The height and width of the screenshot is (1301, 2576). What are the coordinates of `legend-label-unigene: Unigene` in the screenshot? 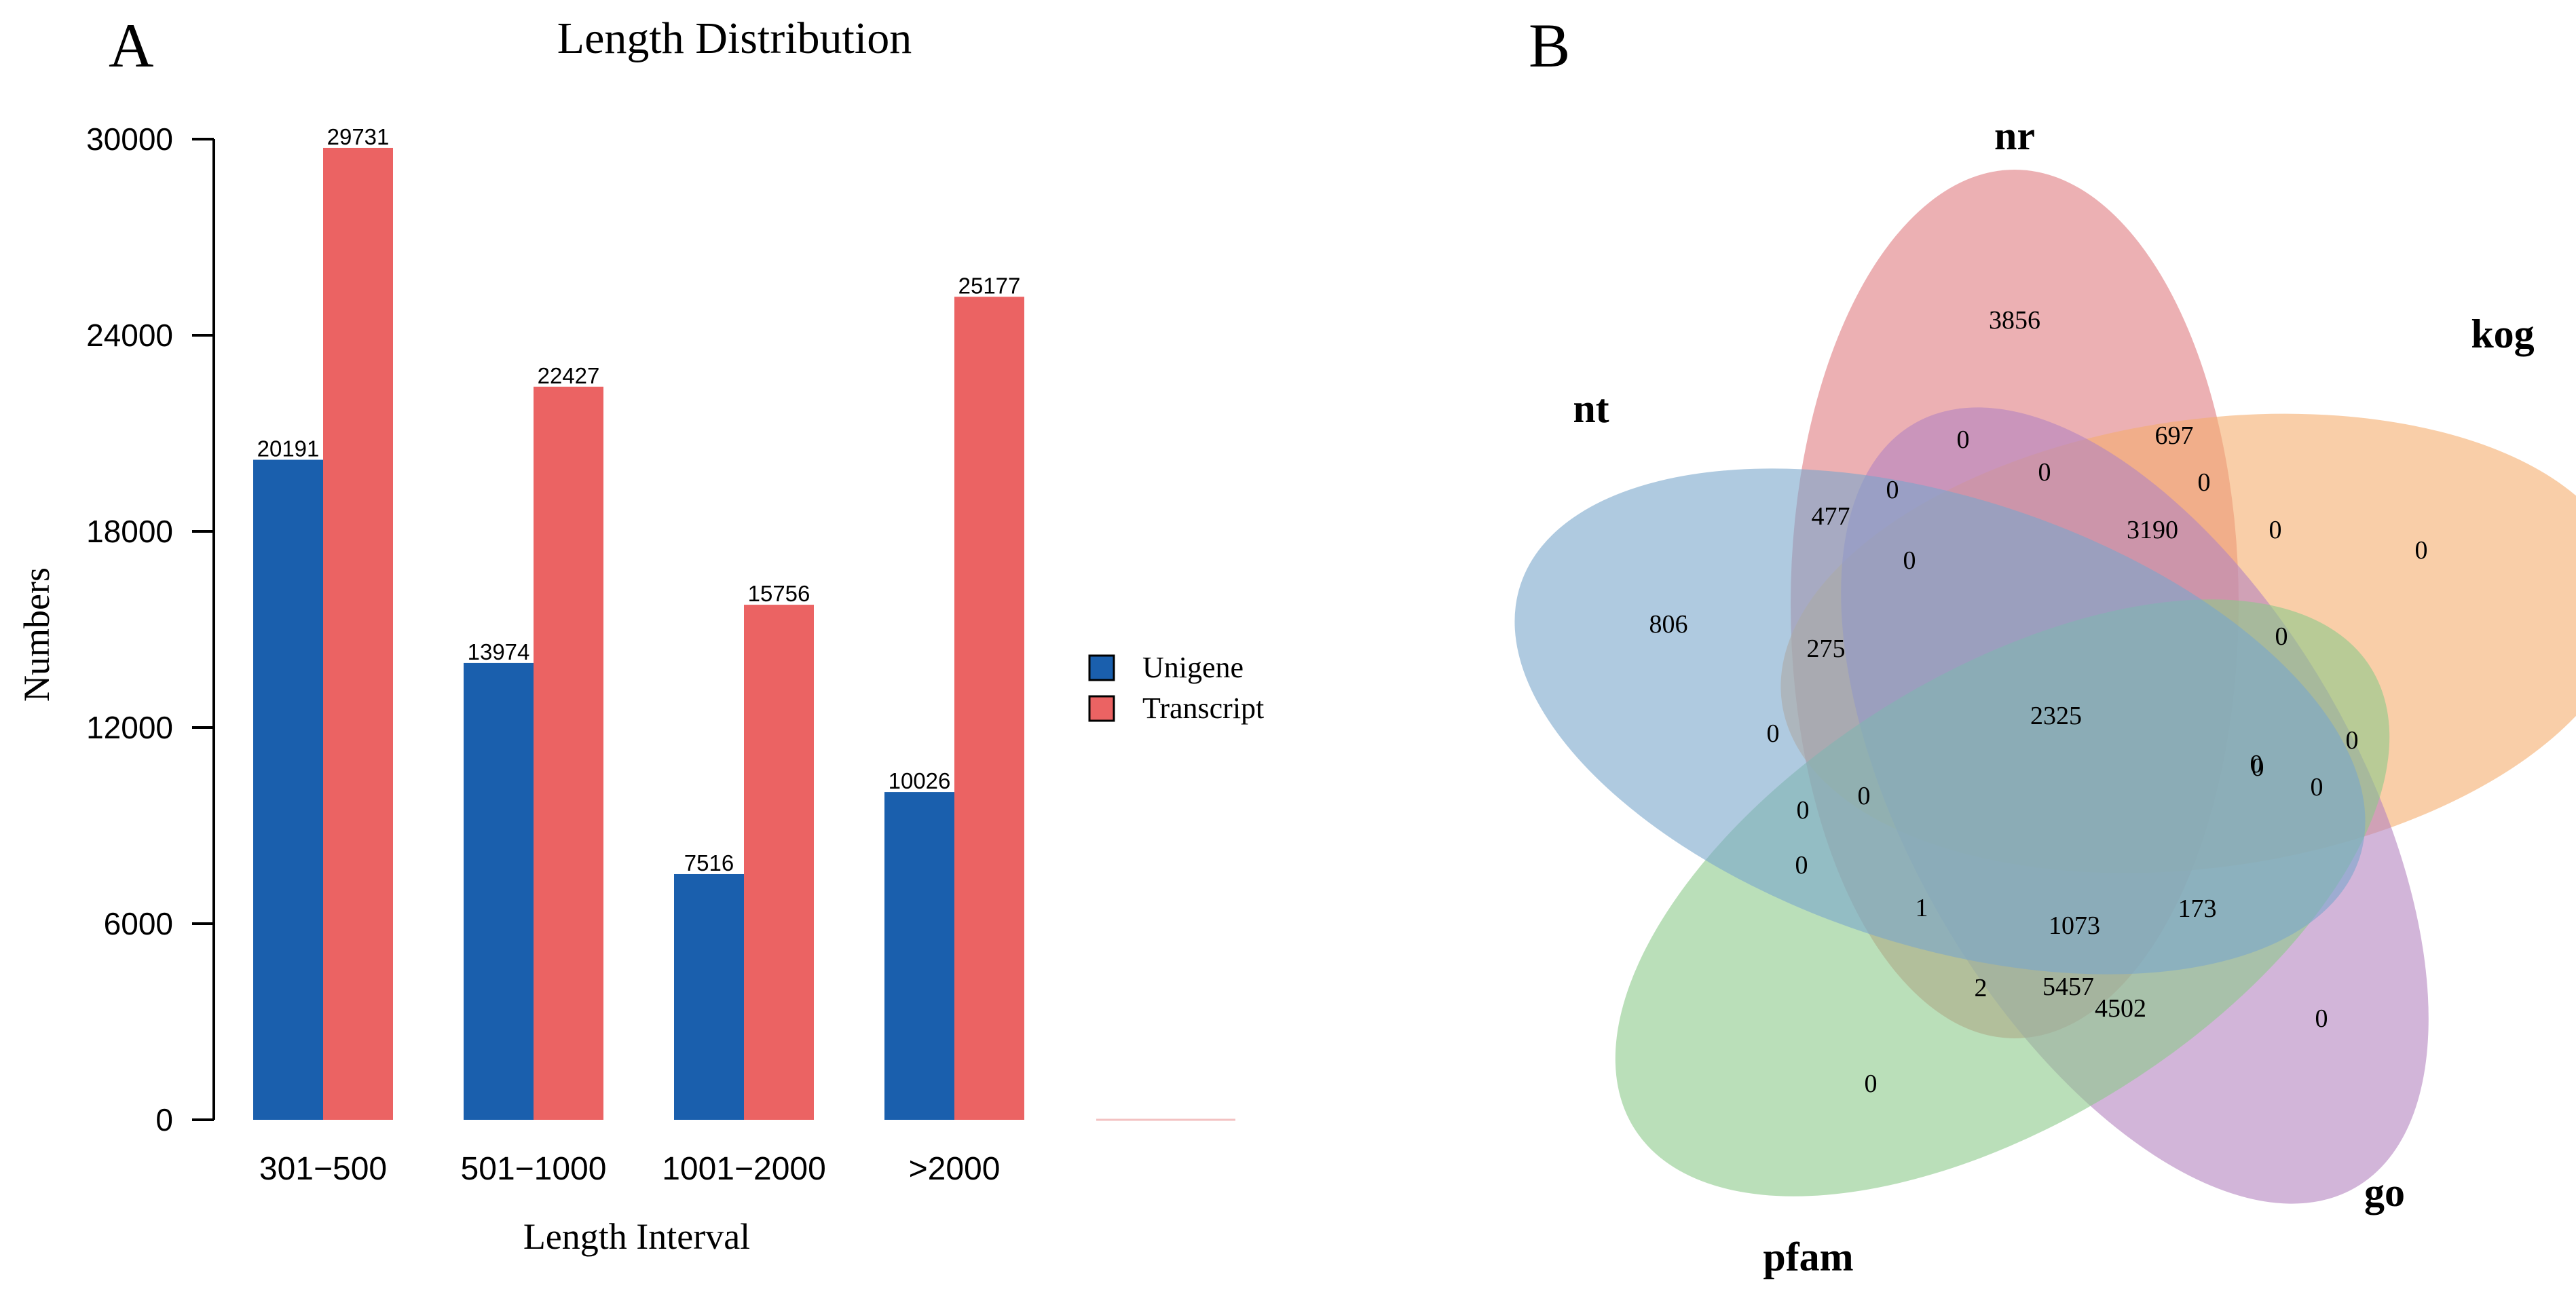 It's located at (1193, 667).